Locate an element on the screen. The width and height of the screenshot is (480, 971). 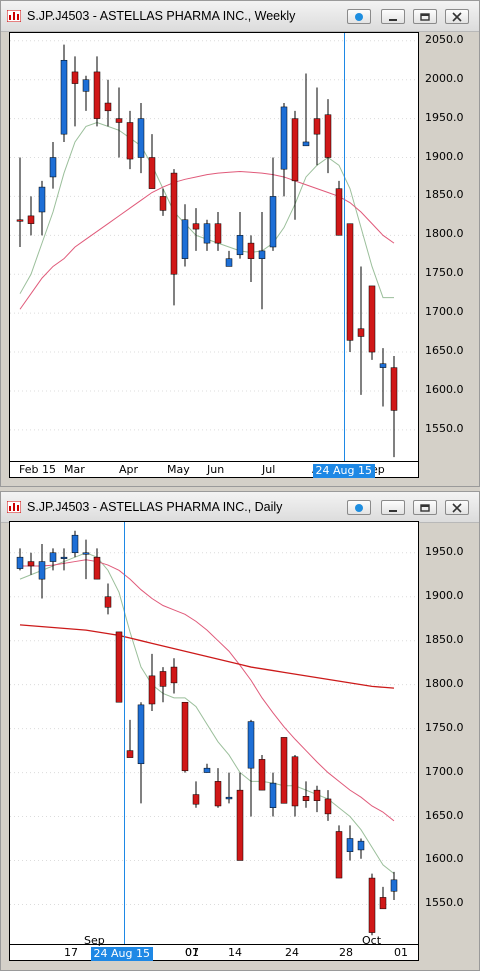
y-axis-tick-label: 1650.0 is located at coordinates (444, 351).